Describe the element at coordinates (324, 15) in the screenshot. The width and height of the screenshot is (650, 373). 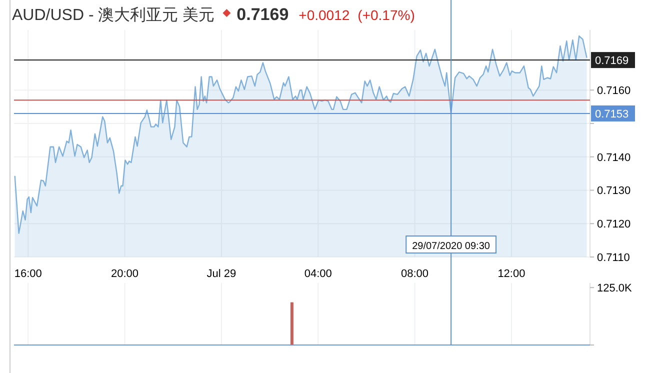
I see `text: +0.0012` at that location.